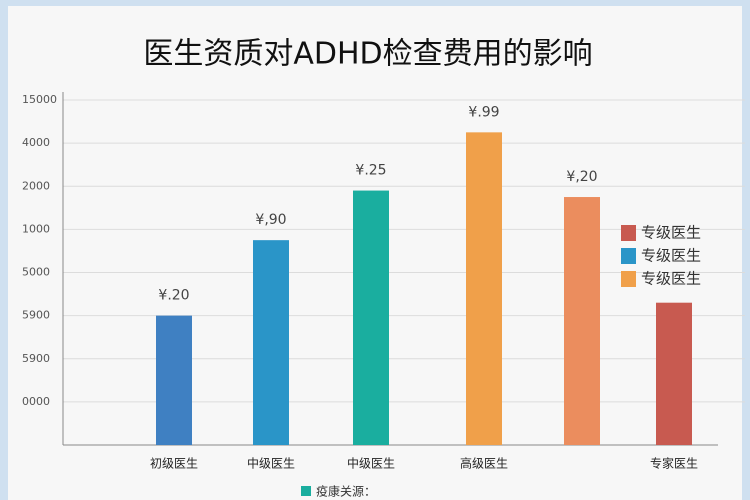 This screenshot has width=750, height=500. What do you see at coordinates (370, 171) in the screenshot?
I see `annotation: ¥.25` at bounding box center [370, 171].